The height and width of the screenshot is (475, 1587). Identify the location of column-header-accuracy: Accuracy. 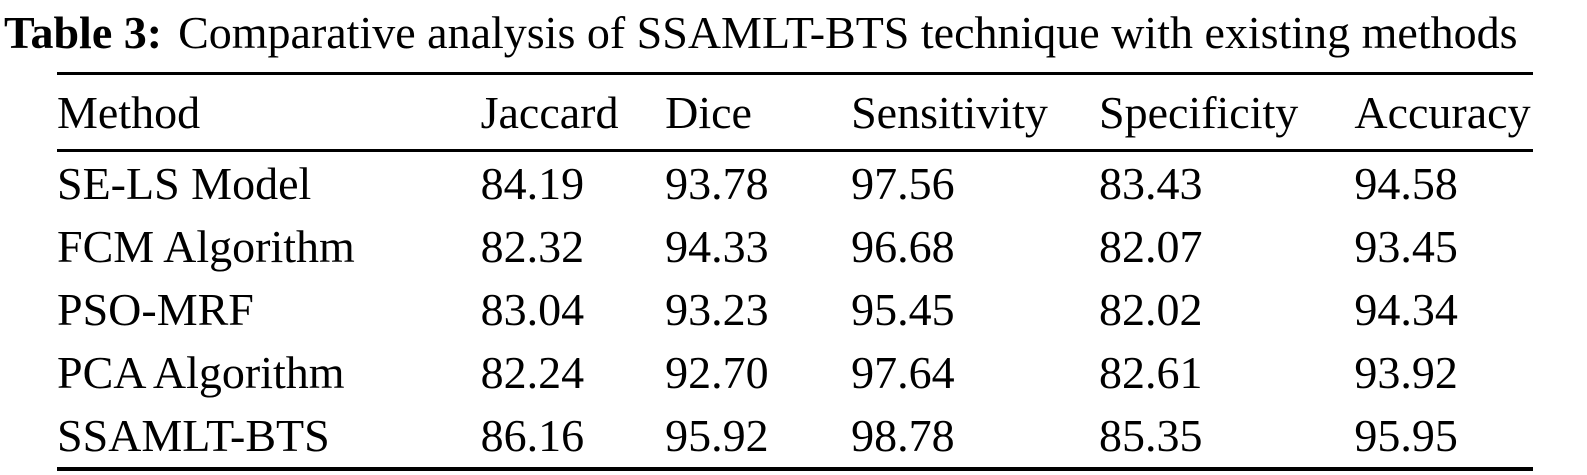
(1443, 112).